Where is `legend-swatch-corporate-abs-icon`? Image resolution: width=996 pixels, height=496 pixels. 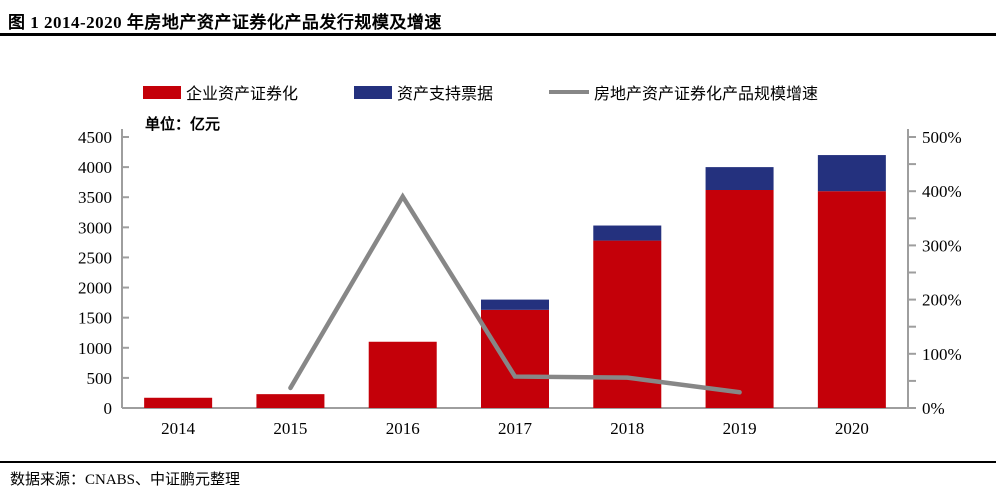
legend-swatch-corporate-abs-icon is located at coordinates (162, 92).